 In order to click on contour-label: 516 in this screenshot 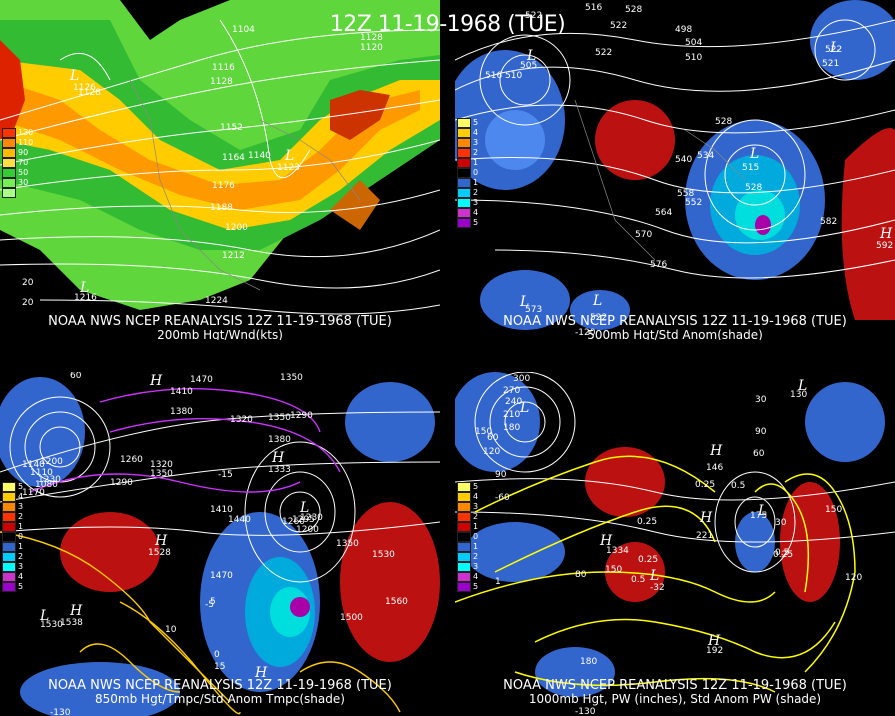, I will do `click(493, 76)`.